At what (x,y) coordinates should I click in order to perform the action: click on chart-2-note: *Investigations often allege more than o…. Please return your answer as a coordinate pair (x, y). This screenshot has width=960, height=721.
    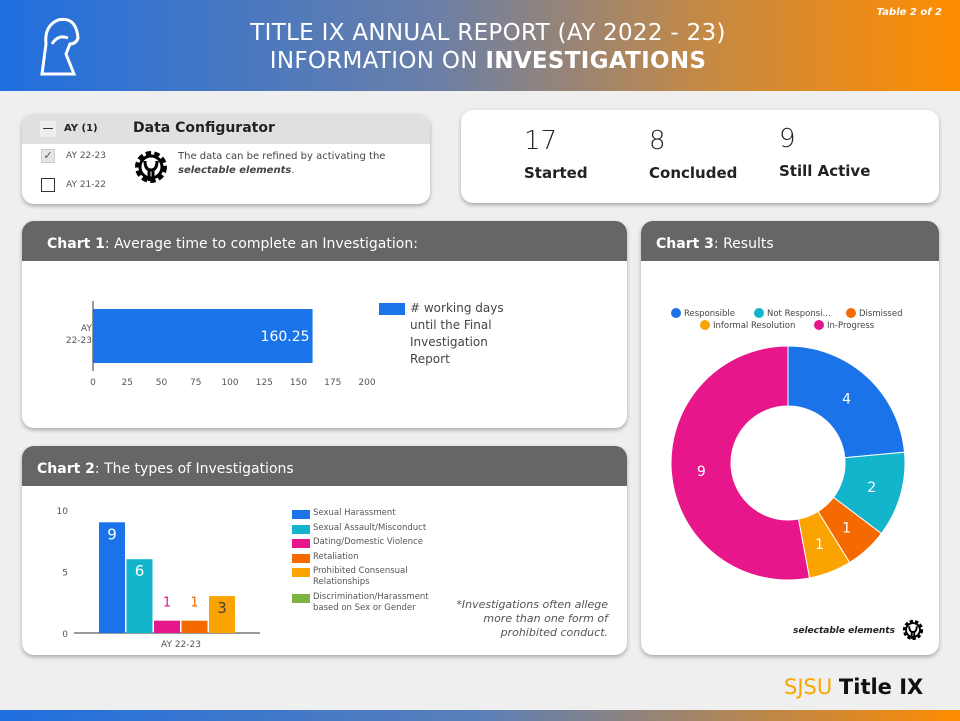
    Looking at the image, I should click on (532, 618).